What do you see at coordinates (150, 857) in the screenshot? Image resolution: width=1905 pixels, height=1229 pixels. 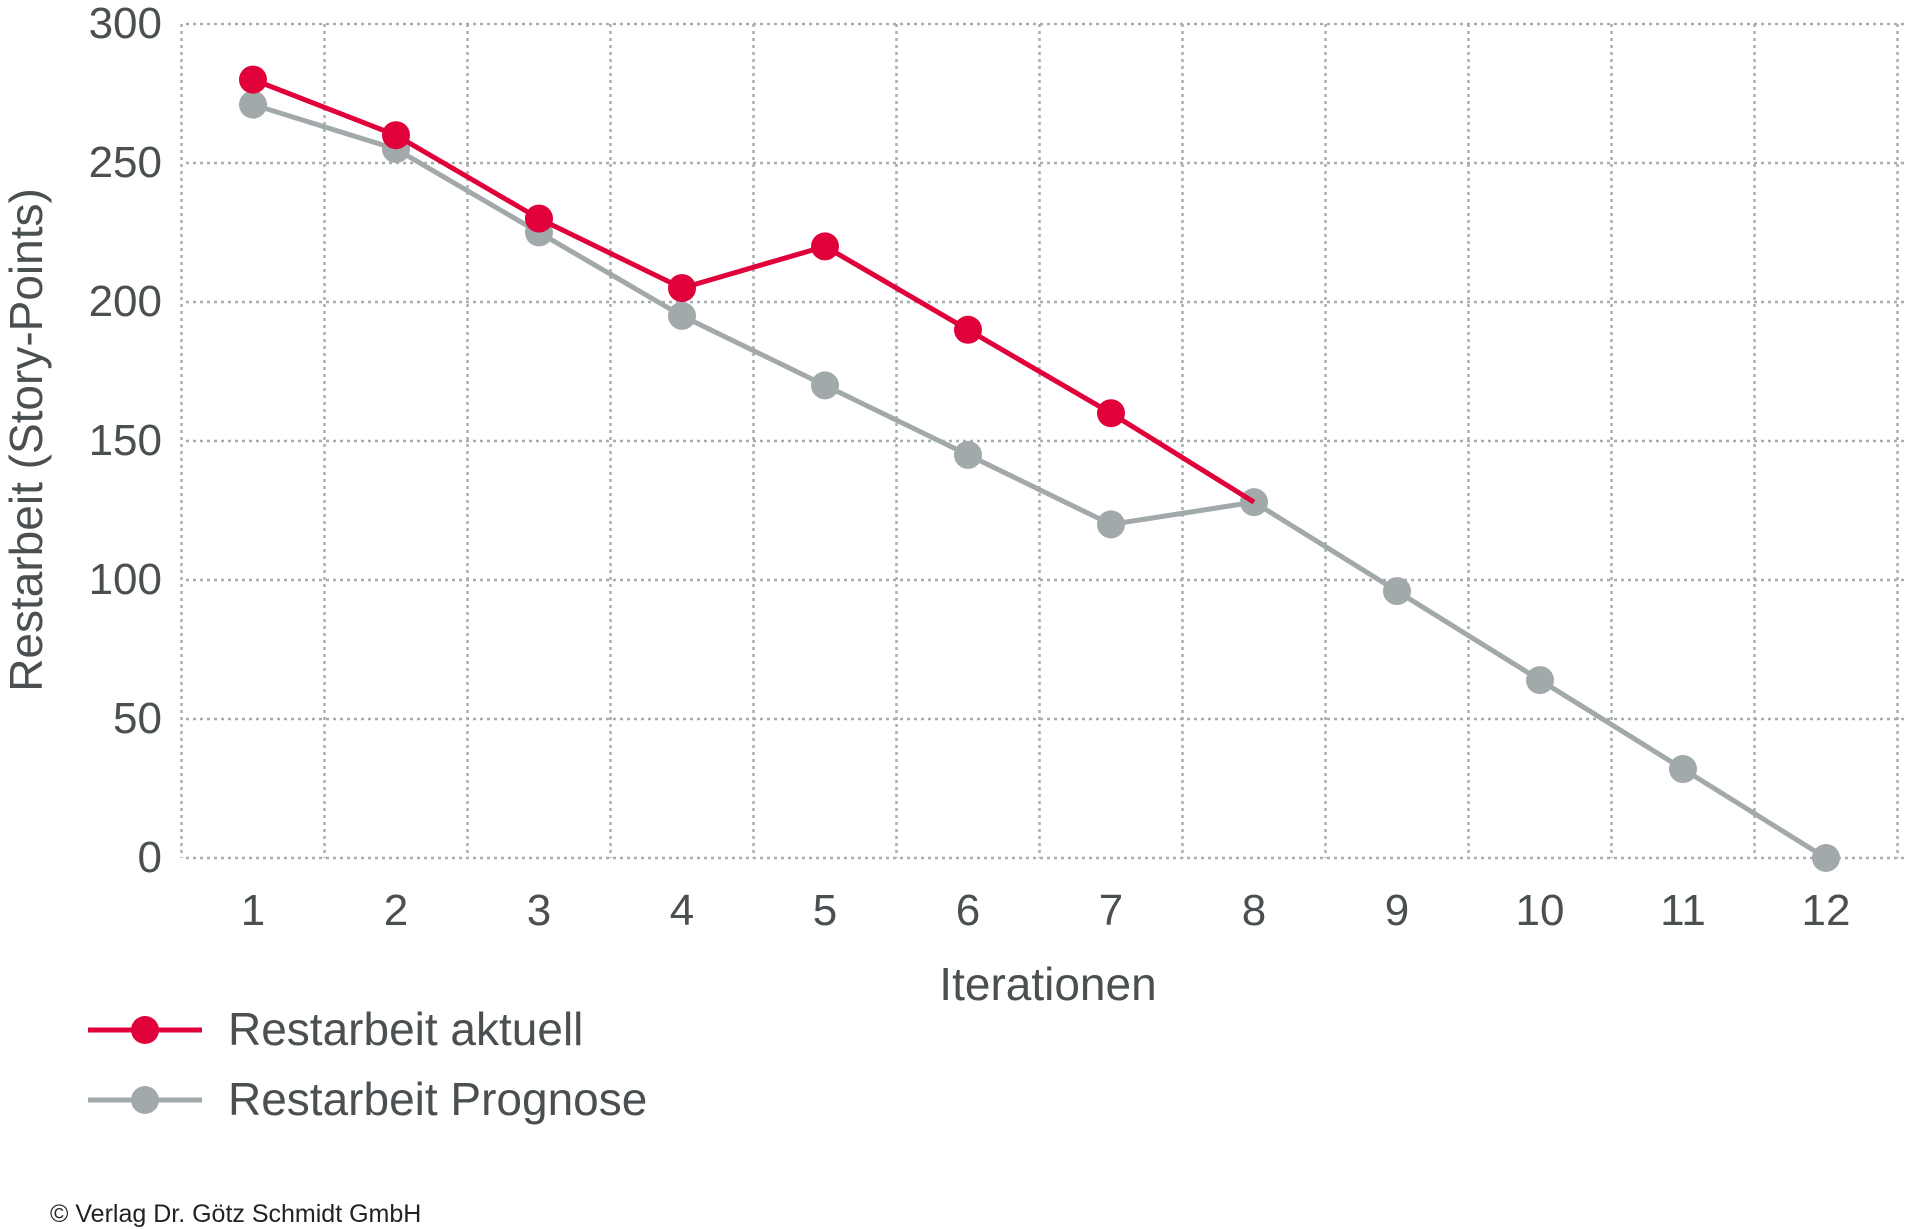 I see `y-tick-label: 0` at bounding box center [150, 857].